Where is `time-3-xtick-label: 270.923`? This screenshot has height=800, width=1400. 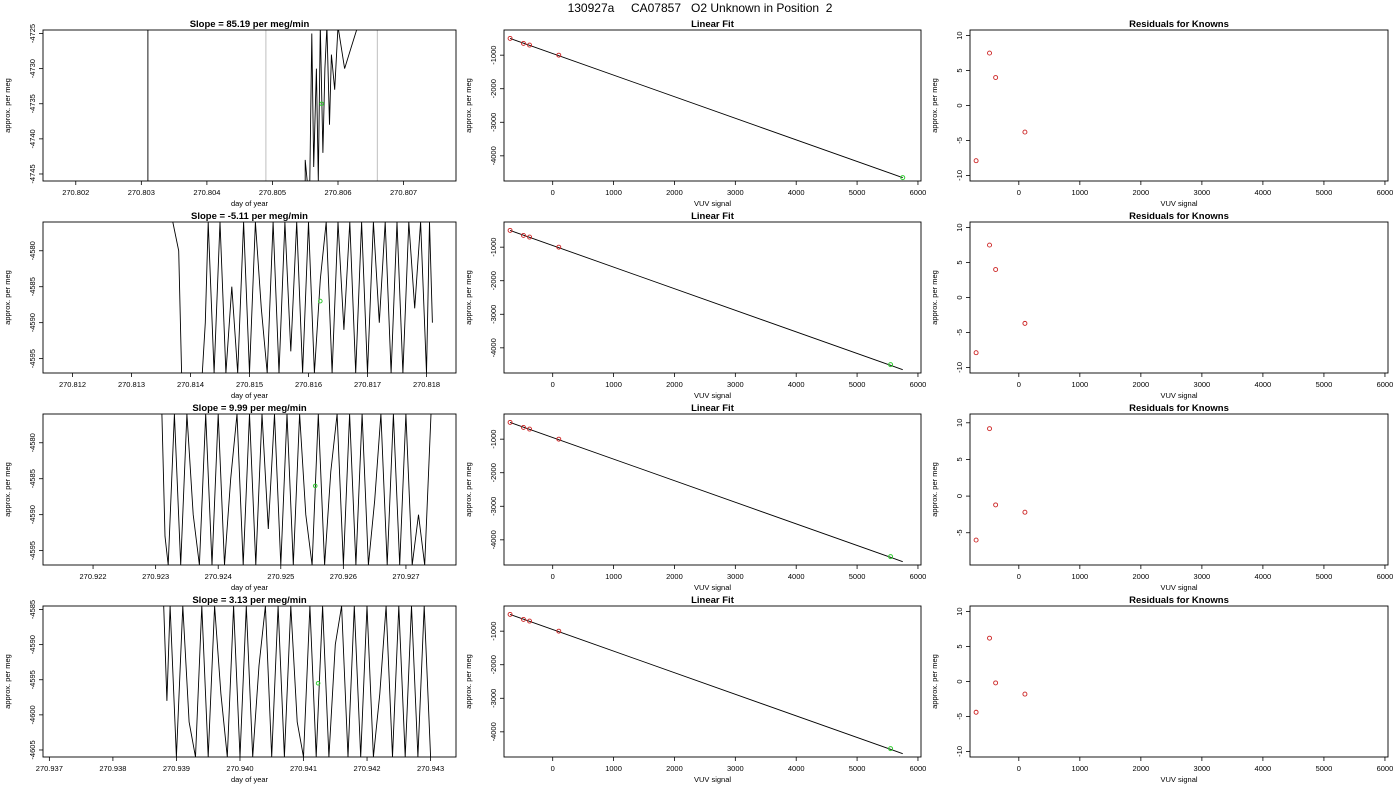 time-3-xtick-label: 270.923 is located at coordinates (155, 576).